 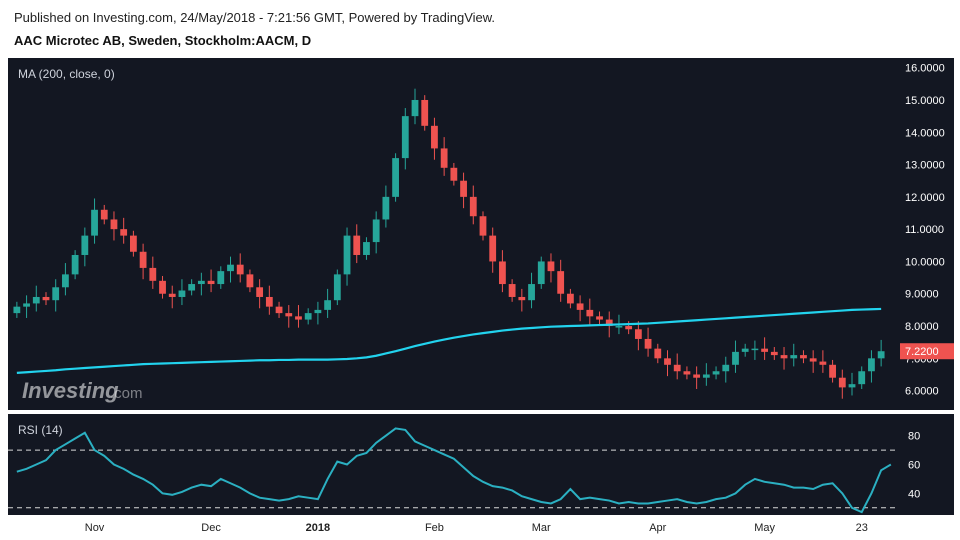 I want to click on time-tick-label: 2018, so click(x=318, y=528).